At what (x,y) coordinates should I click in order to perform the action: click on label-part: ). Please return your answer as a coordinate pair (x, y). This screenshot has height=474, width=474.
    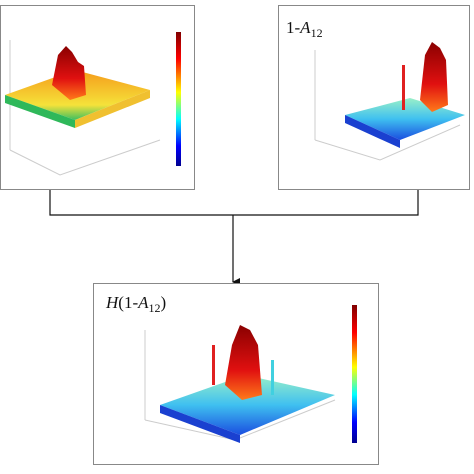
    Looking at the image, I should click on (164, 302).